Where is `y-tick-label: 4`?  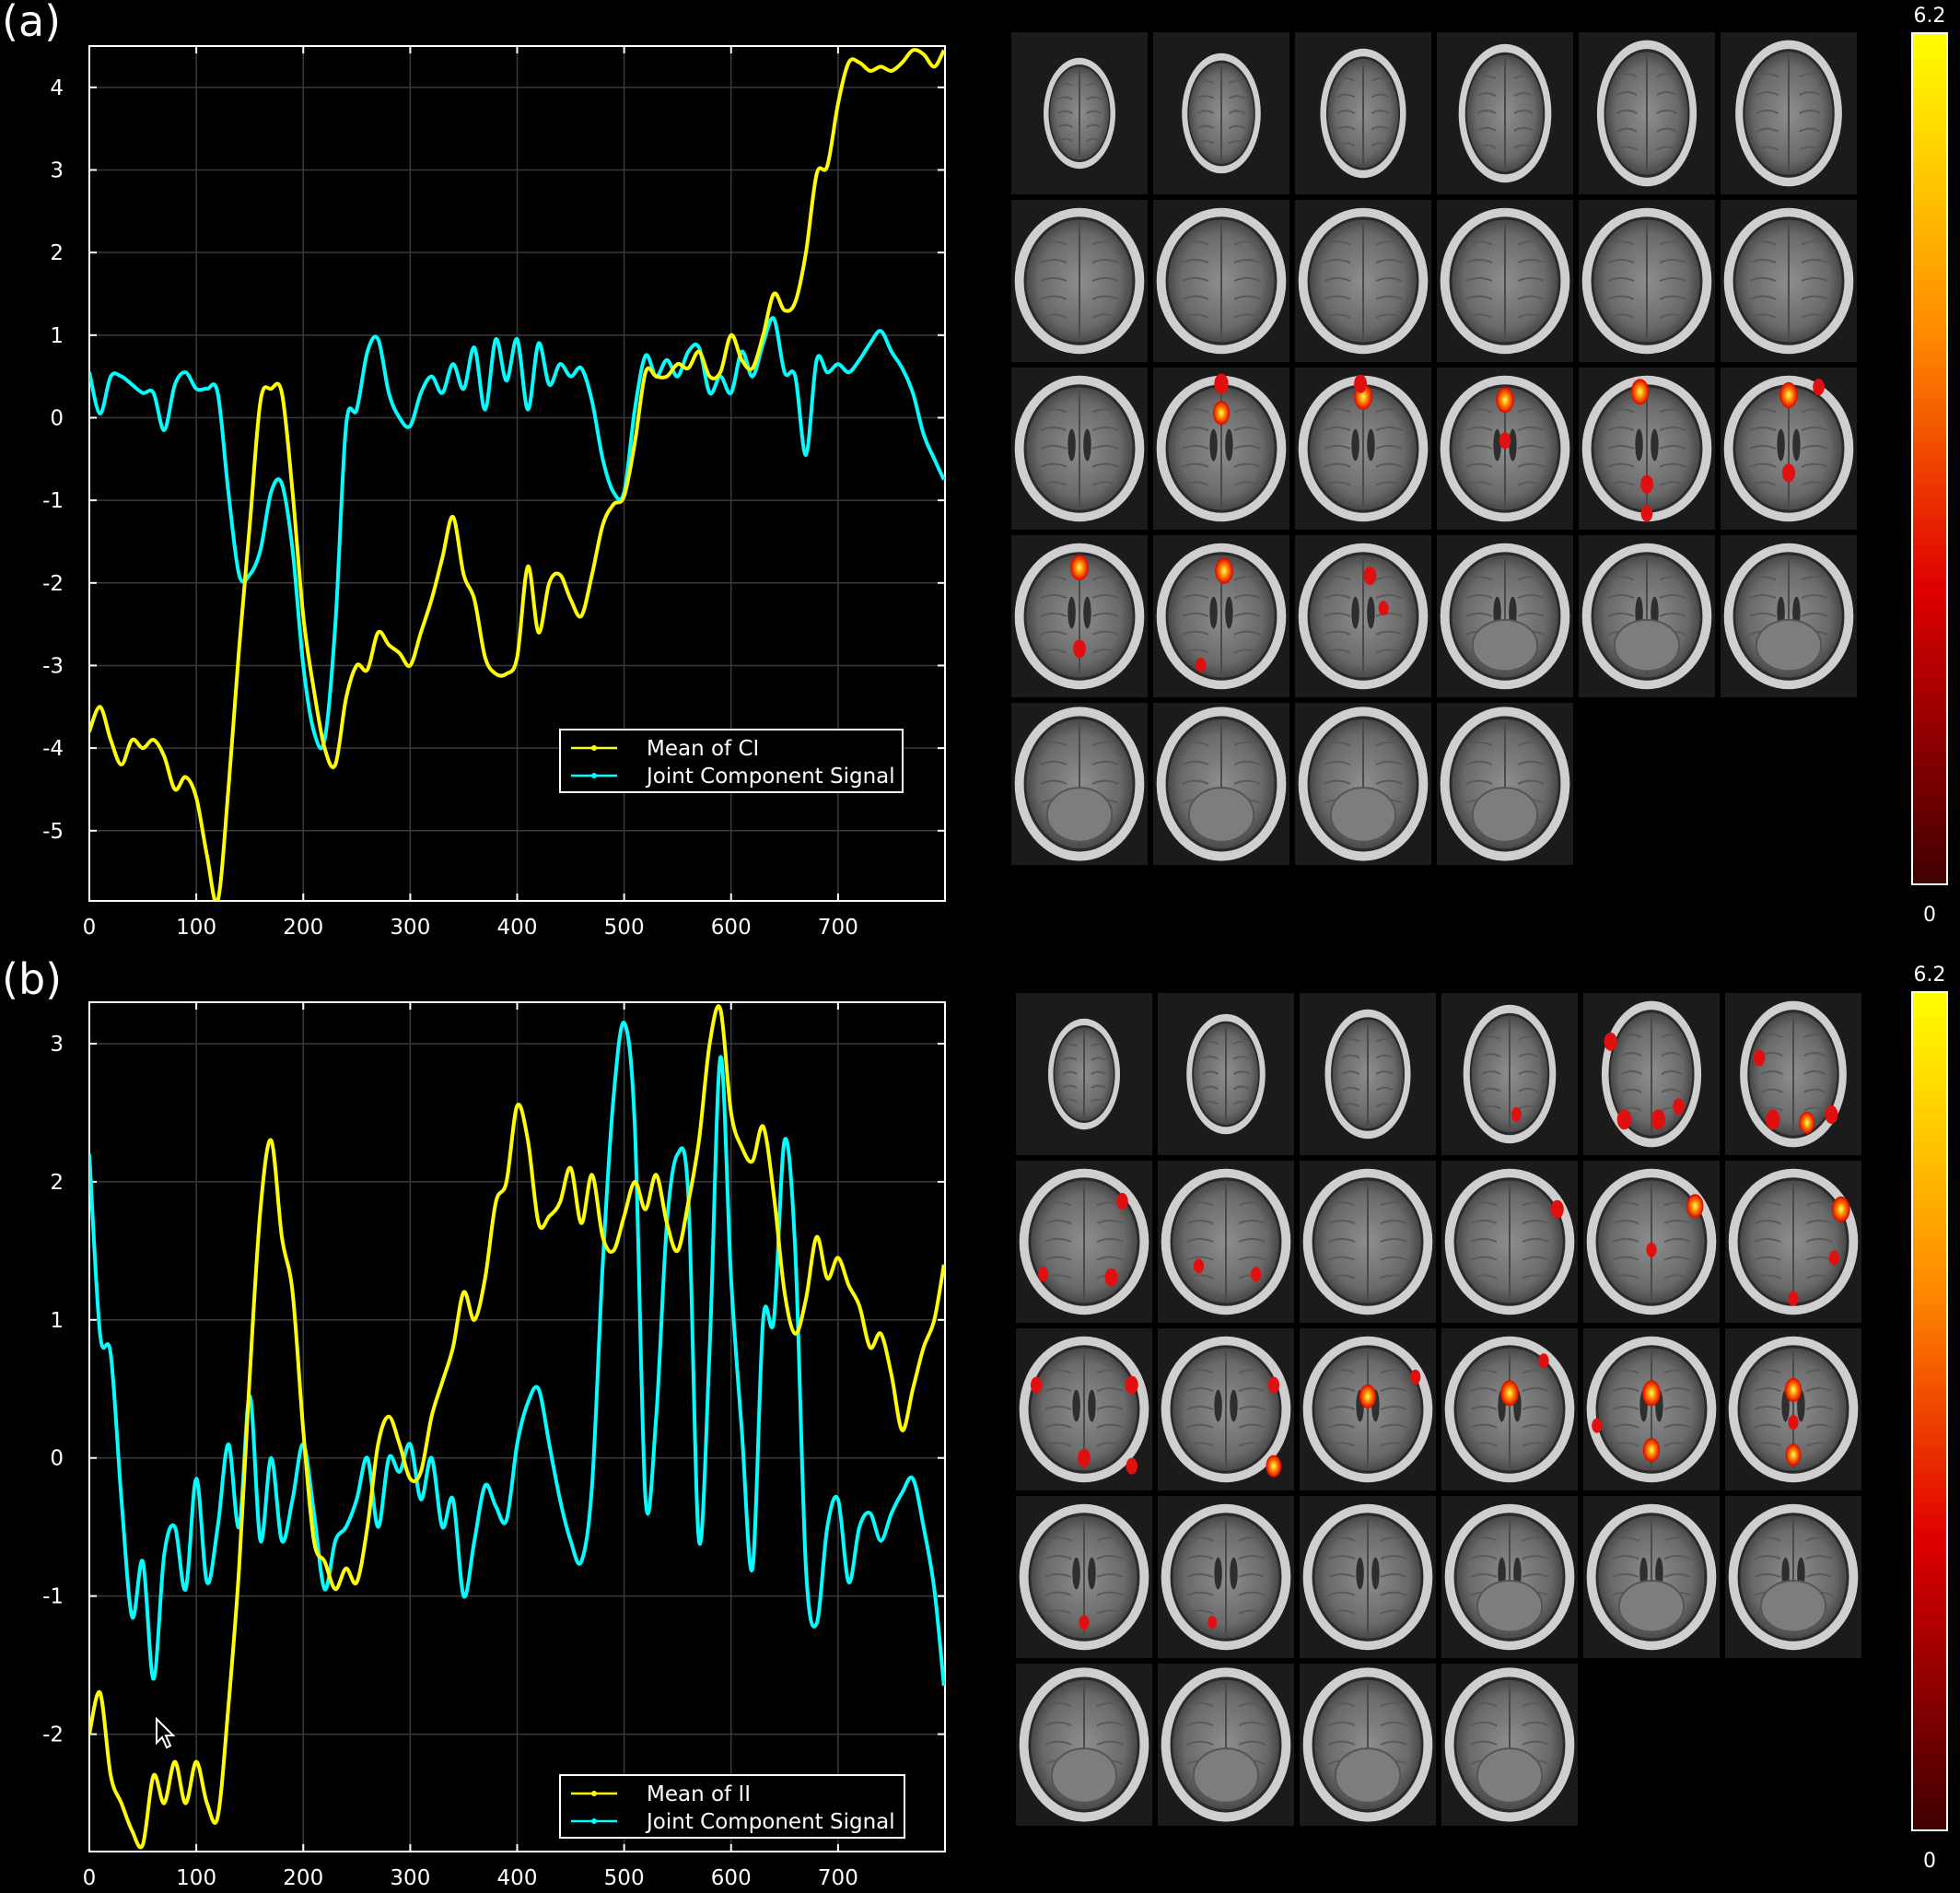 y-tick-label: 4 is located at coordinates (57, 88).